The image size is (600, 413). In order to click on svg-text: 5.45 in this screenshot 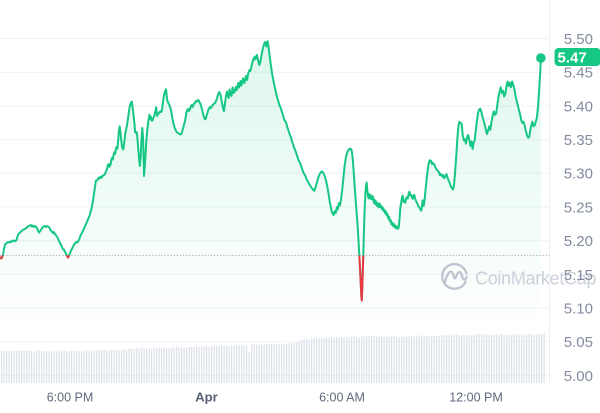, I will do `click(578, 73)`.